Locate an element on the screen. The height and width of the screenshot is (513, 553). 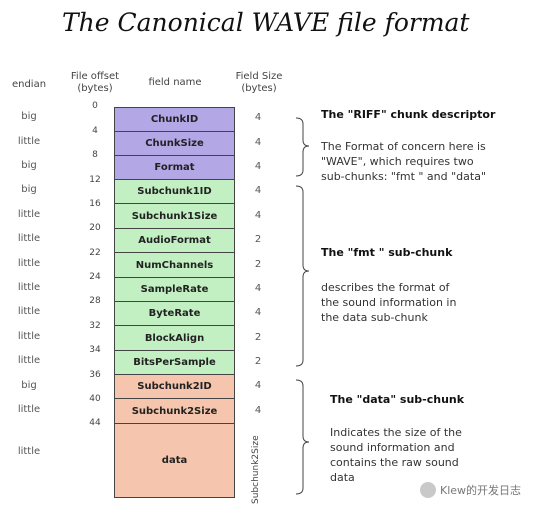
field-subchunk2-size: Subchunk2Size is located at coordinates (174, 411).